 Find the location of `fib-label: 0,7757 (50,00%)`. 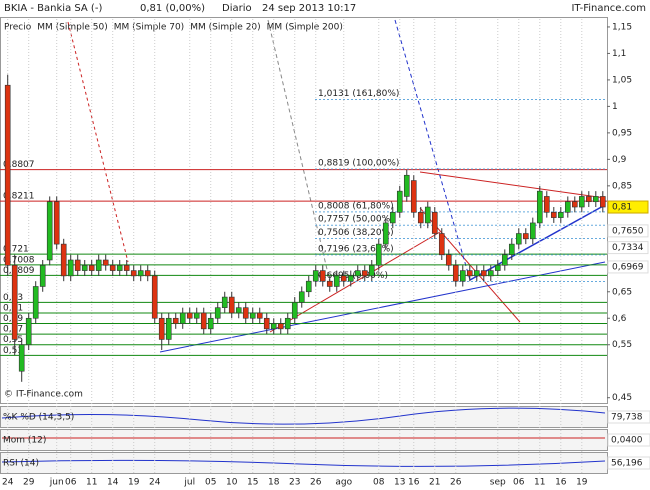

fib-label: 0,7757 (50,00%) is located at coordinates (356, 220).